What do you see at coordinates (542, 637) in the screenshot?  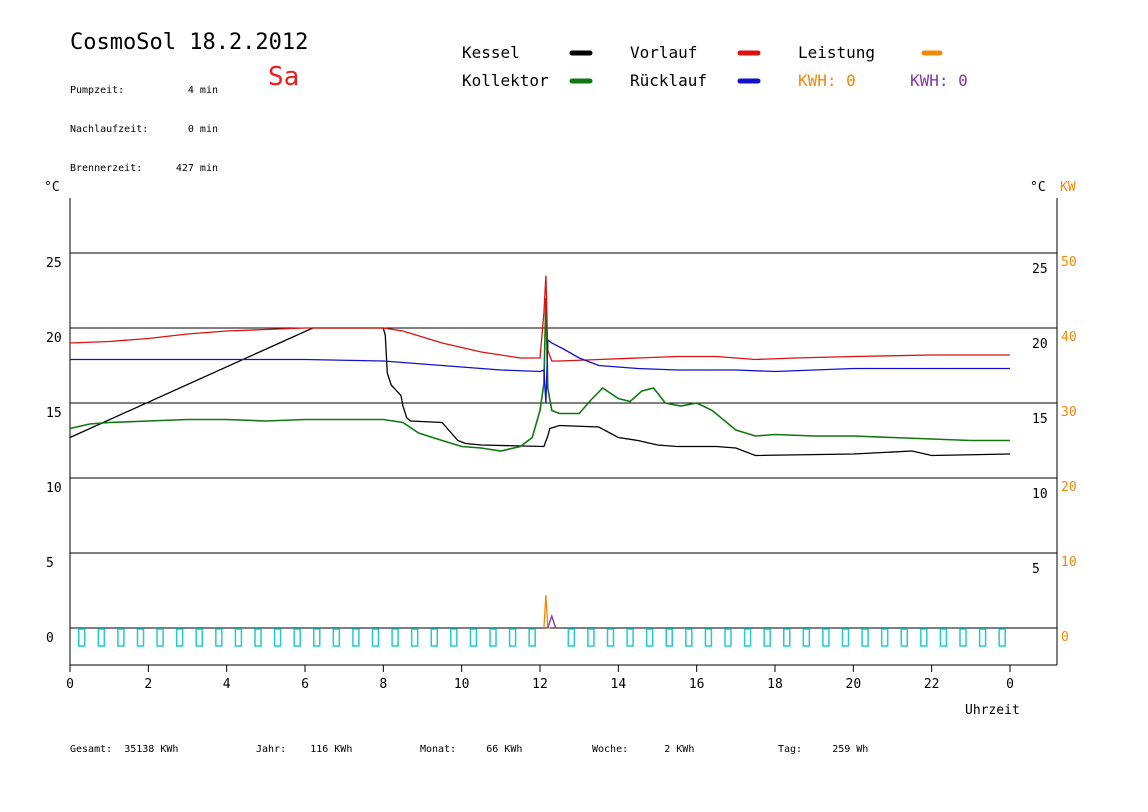 I see `pump-bars` at bounding box center [542, 637].